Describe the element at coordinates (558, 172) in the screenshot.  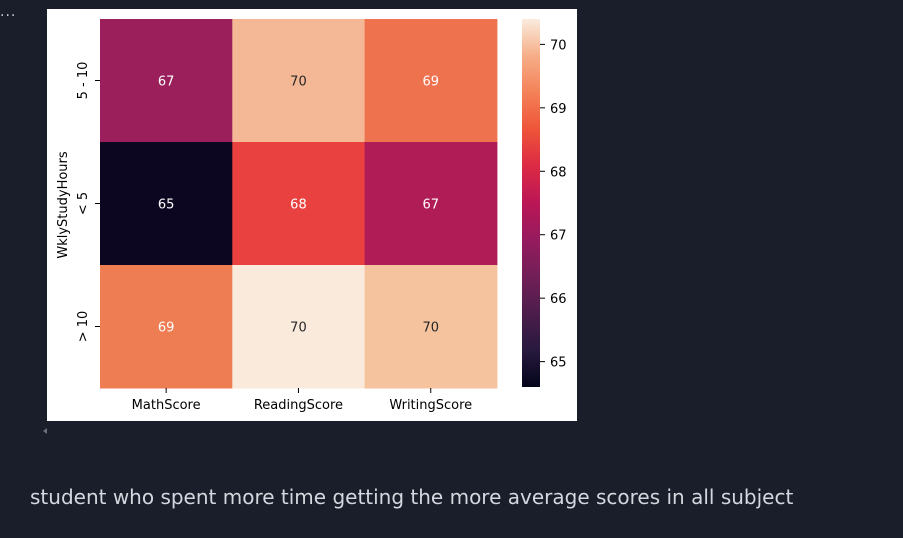
I see `colorbar-tick-label: 68` at that location.